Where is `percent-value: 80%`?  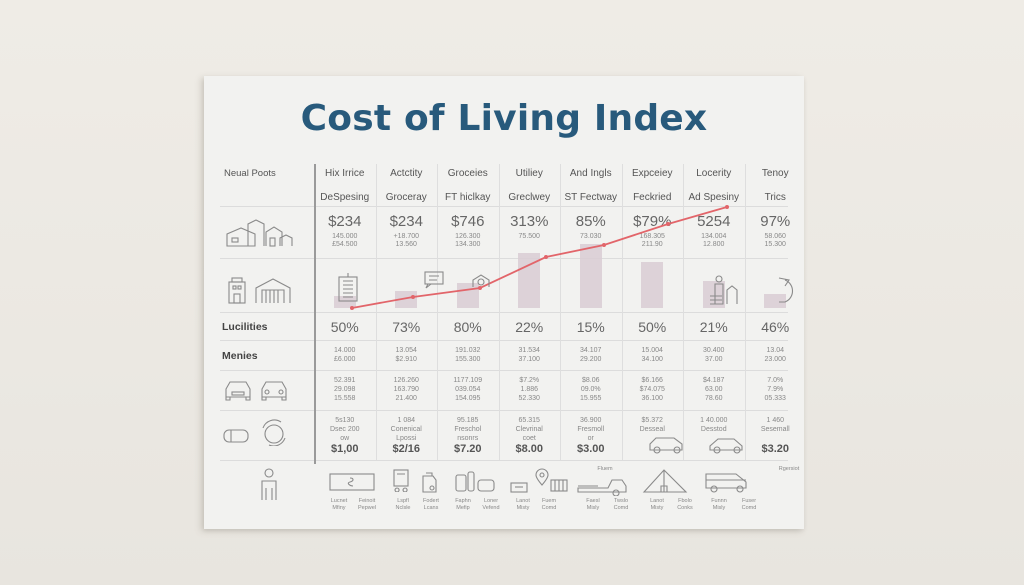 percent-value: 80% is located at coordinates (467, 327).